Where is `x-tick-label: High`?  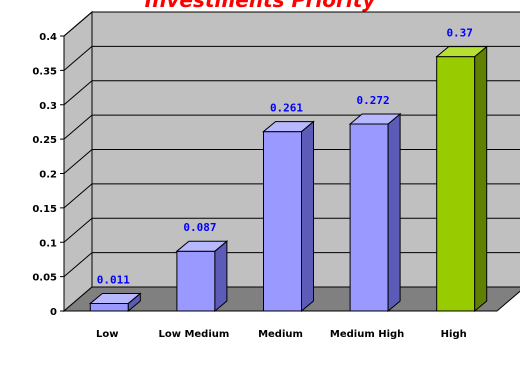 x-tick-label: High is located at coordinates (454, 334).